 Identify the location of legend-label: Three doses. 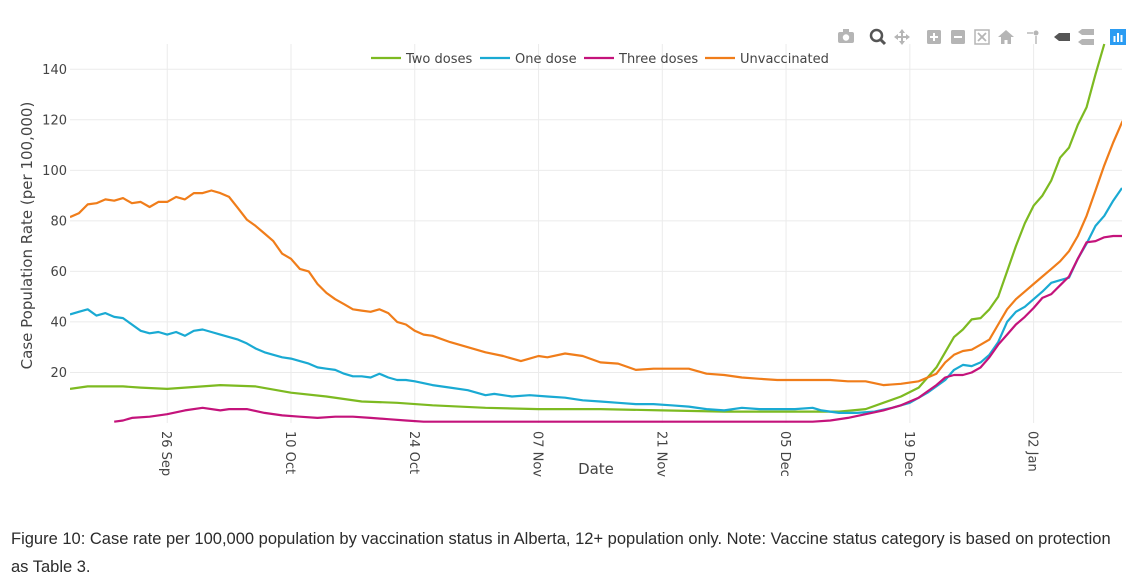
(658, 59).